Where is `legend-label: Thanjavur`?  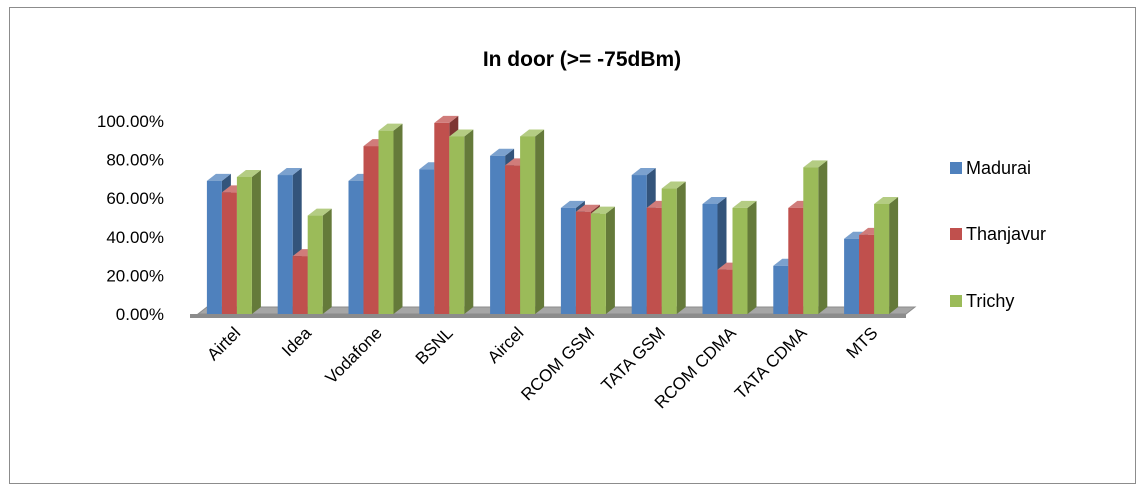 legend-label: Thanjavur is located at coordinates (1006, 234).